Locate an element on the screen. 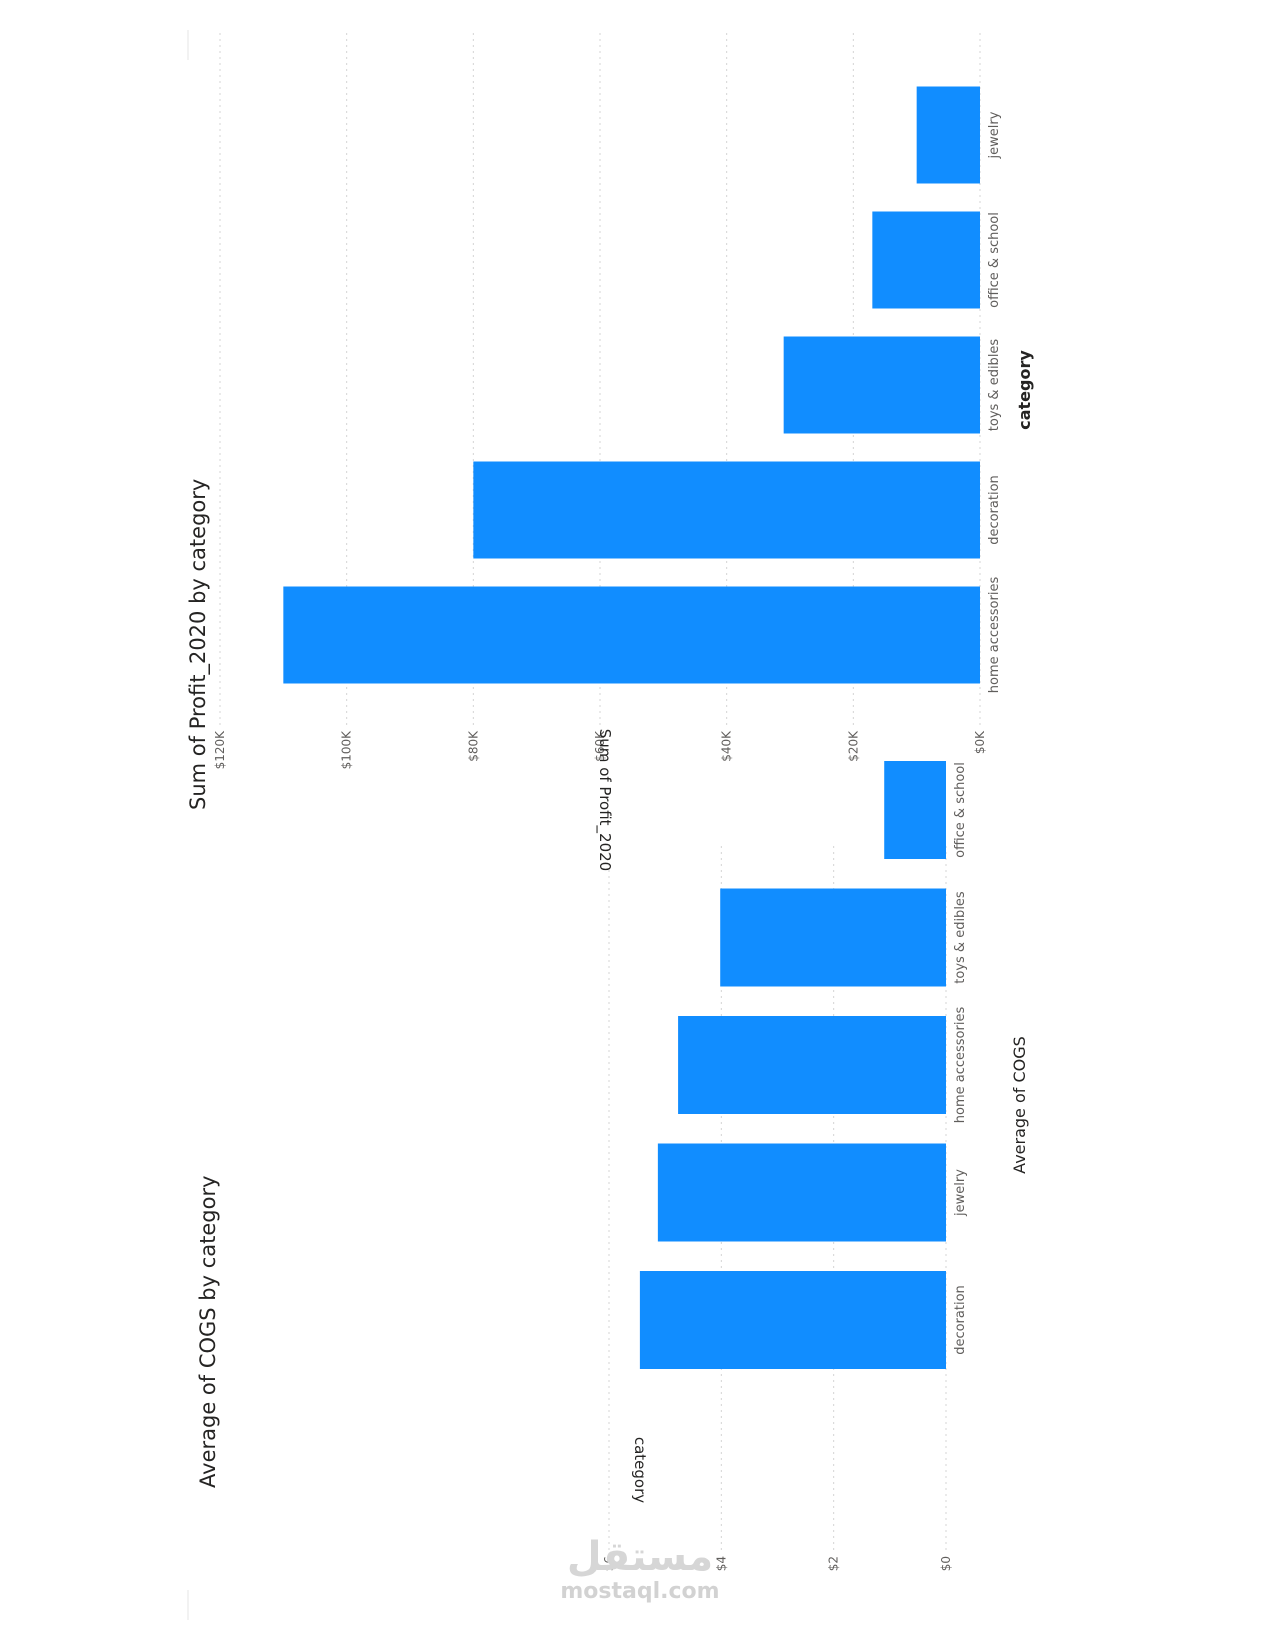  y-tick-label: $2 is located at coordinates (834, 1563).